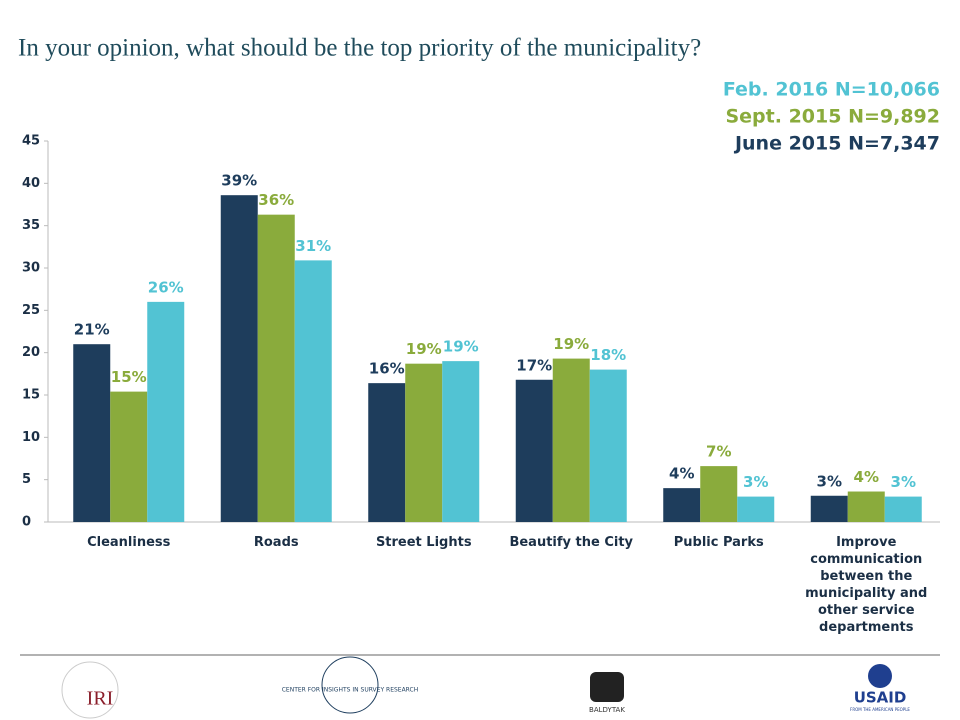 The height and width of the screenshot is (720, 960). What do you see at coordinates (350, 685) in the screenshot?
I see `cisr-logo-shape` at bounding box center [350, 685].